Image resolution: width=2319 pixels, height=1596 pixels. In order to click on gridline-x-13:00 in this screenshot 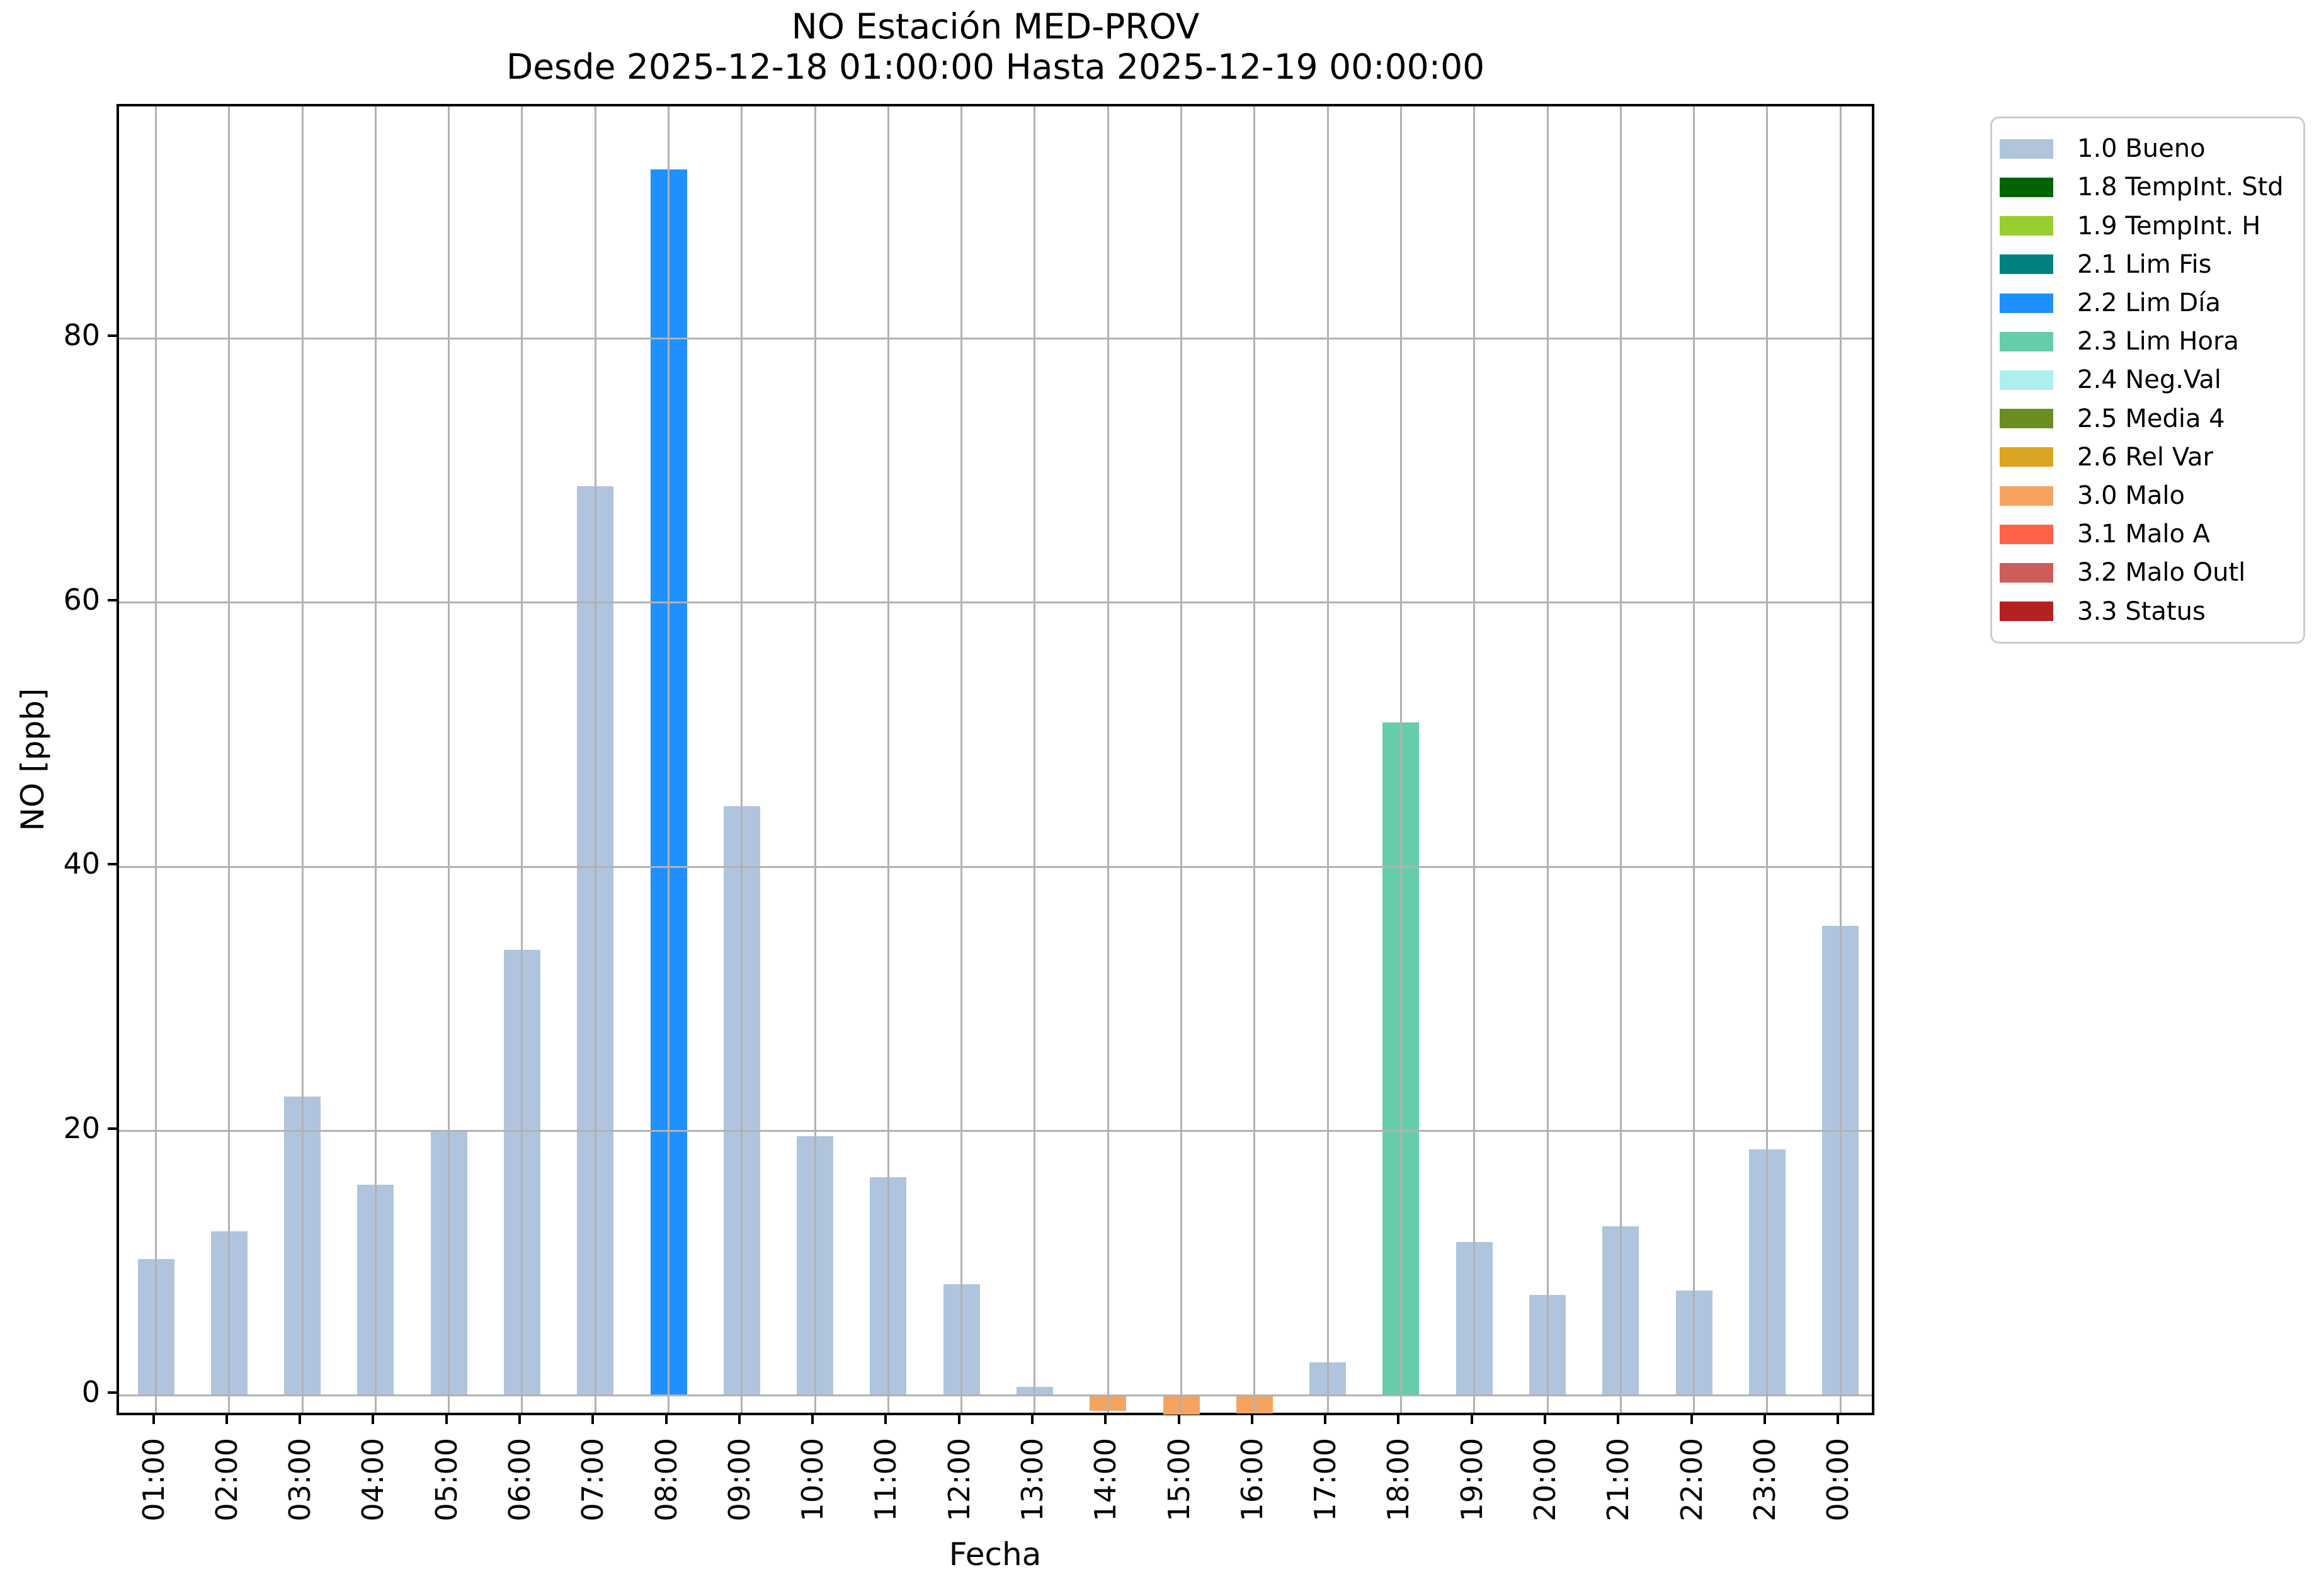, I will do `click(1035, 759)`.